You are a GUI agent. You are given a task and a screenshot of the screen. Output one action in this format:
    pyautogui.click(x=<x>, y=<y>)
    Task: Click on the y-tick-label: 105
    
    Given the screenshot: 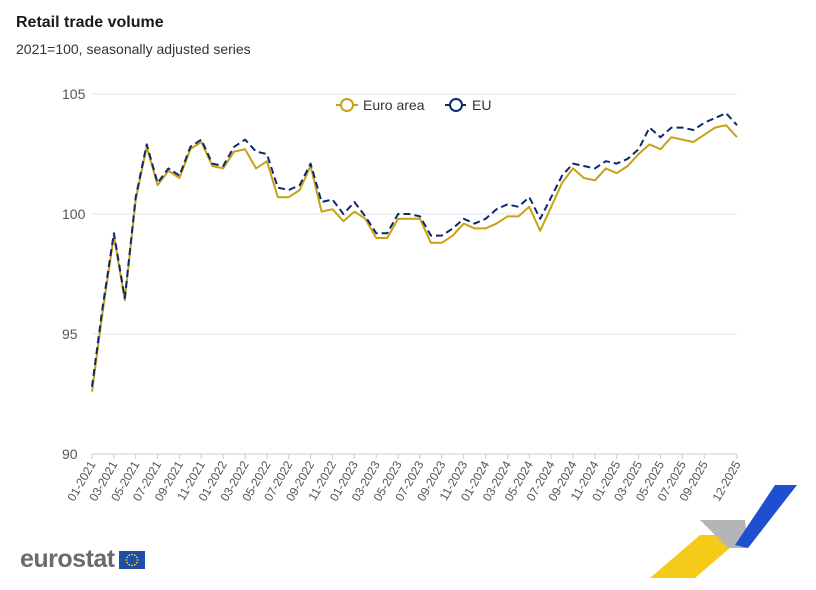 What is the action you would take?
    pyautogui.click(x=74, y=94)
    